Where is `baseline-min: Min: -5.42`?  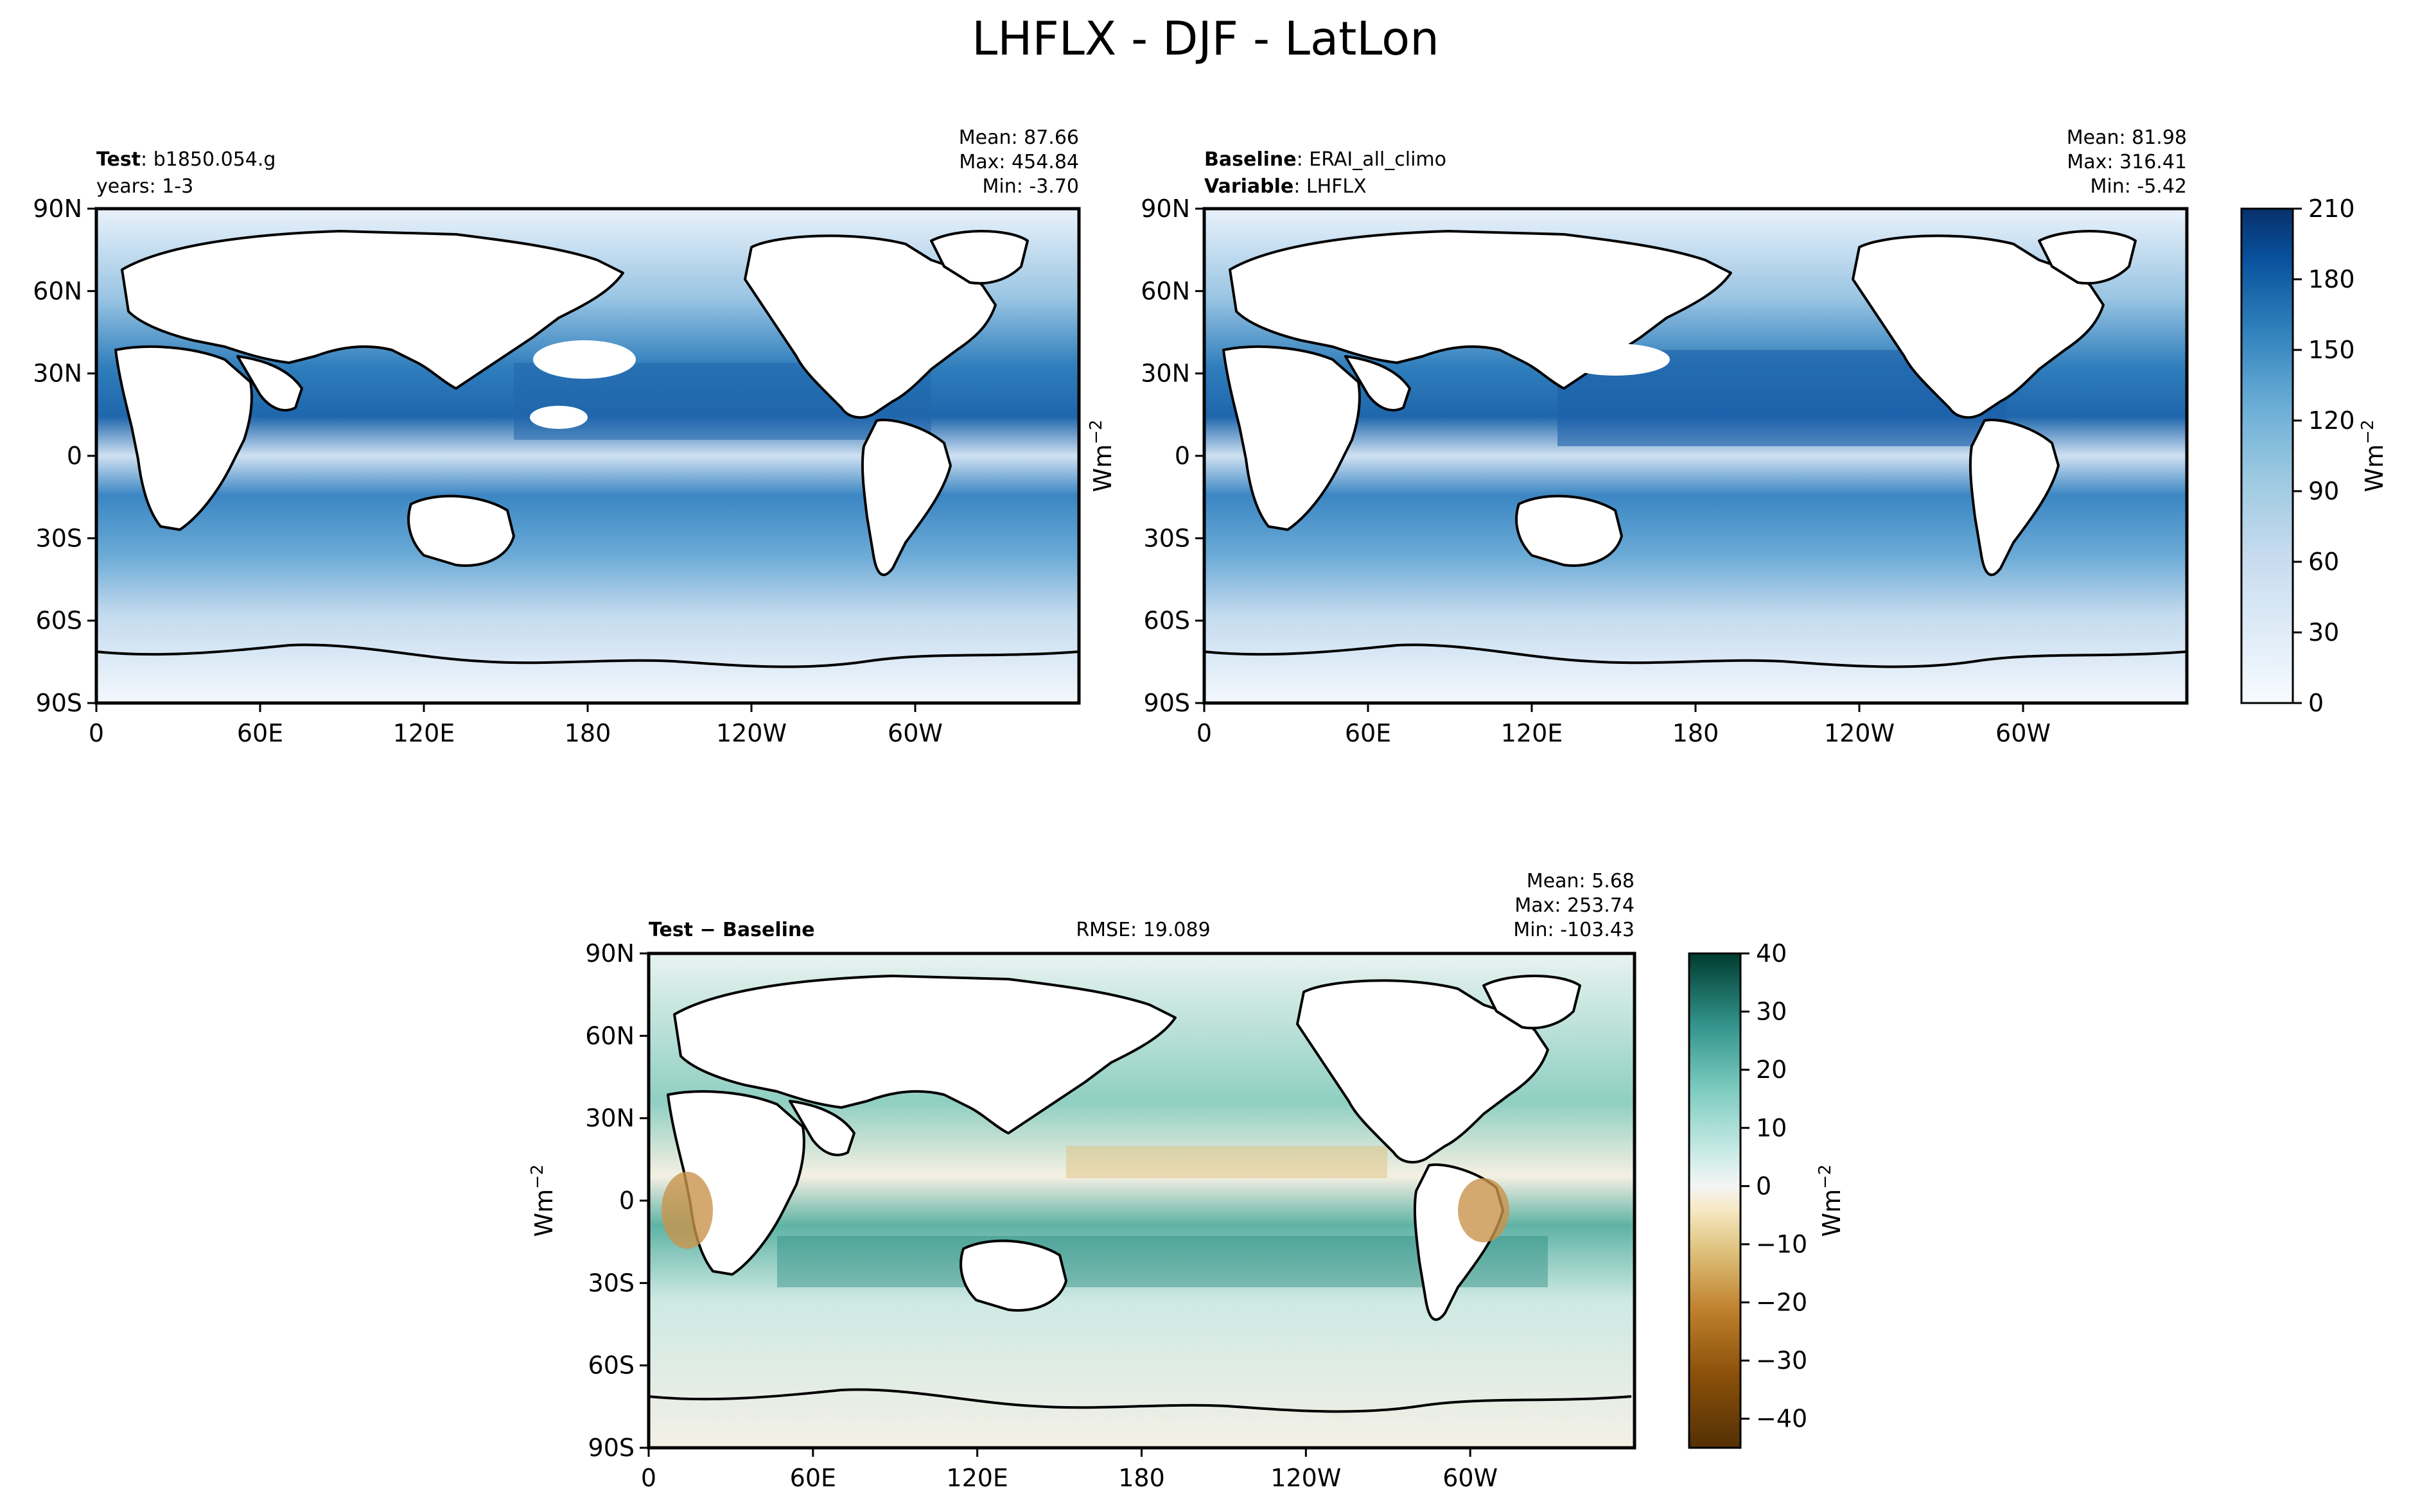 baseline-min: Min: -5.42 is located at coordinates (2139, 186).